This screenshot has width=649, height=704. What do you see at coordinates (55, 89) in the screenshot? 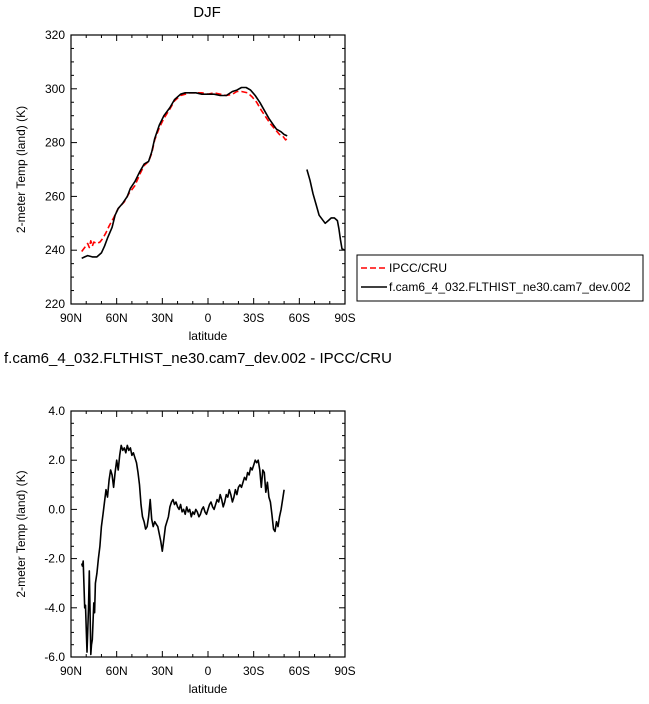
I see `y-tick-label: 300` at bounding box center [55, 89].